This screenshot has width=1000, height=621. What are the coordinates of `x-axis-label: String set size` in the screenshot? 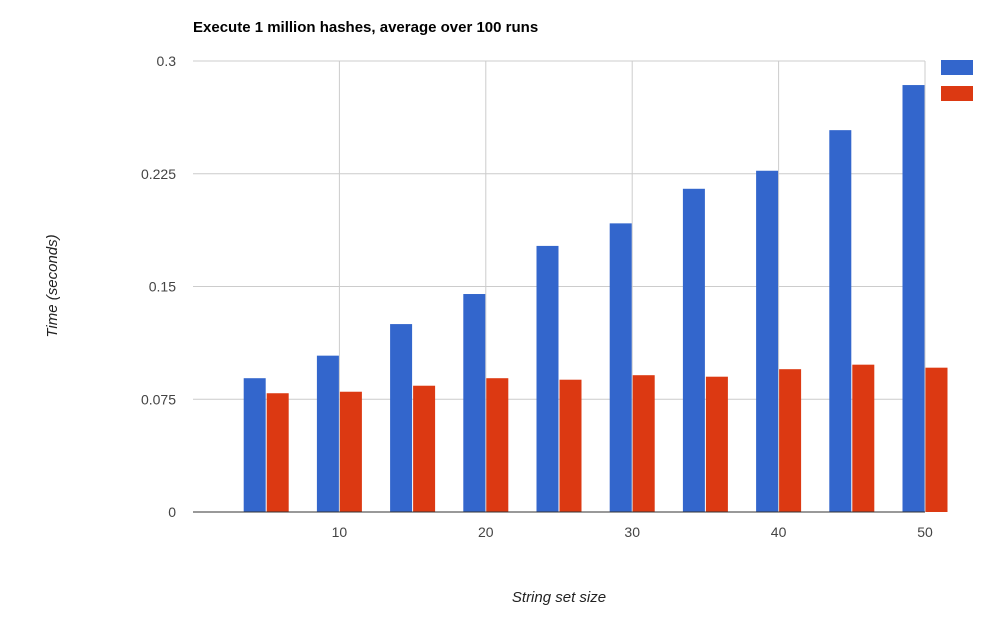 It's located at (559, 597).